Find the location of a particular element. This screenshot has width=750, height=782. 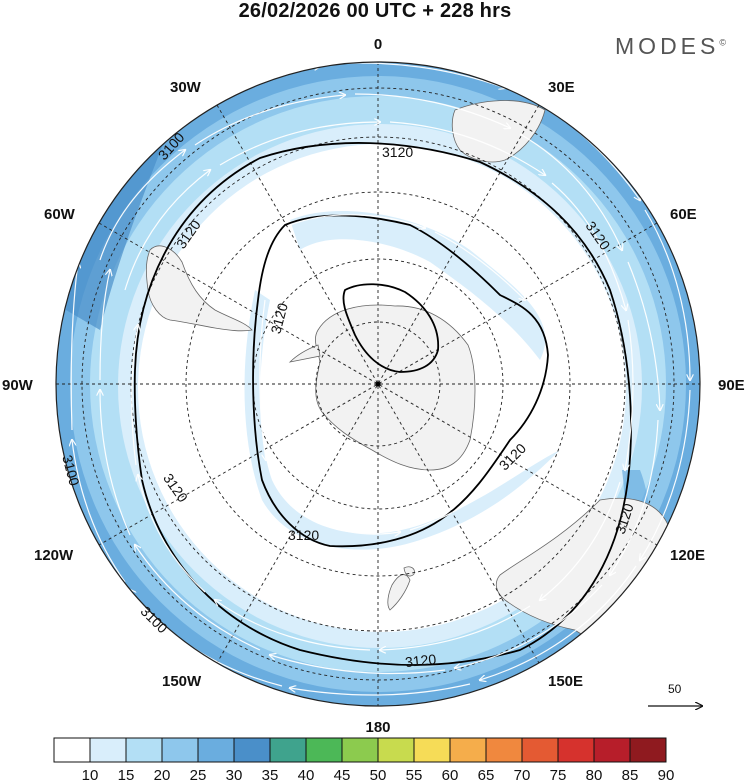

south-america is located at coordinates (199, 288).